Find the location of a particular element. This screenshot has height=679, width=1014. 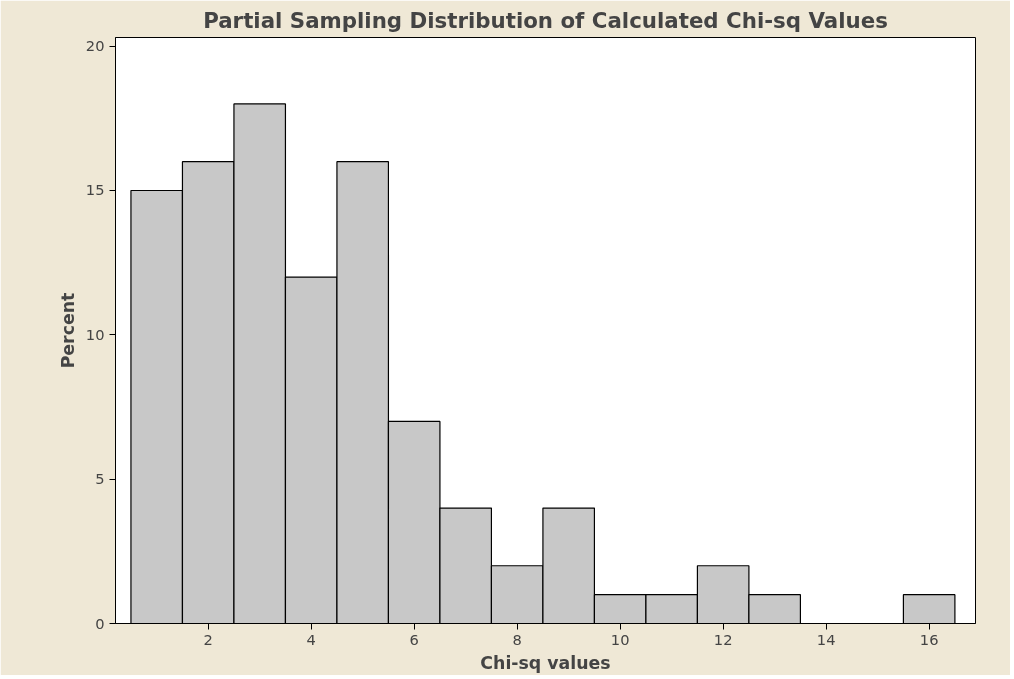

x-tick-label: 2 is located at coordinates (208, 639).